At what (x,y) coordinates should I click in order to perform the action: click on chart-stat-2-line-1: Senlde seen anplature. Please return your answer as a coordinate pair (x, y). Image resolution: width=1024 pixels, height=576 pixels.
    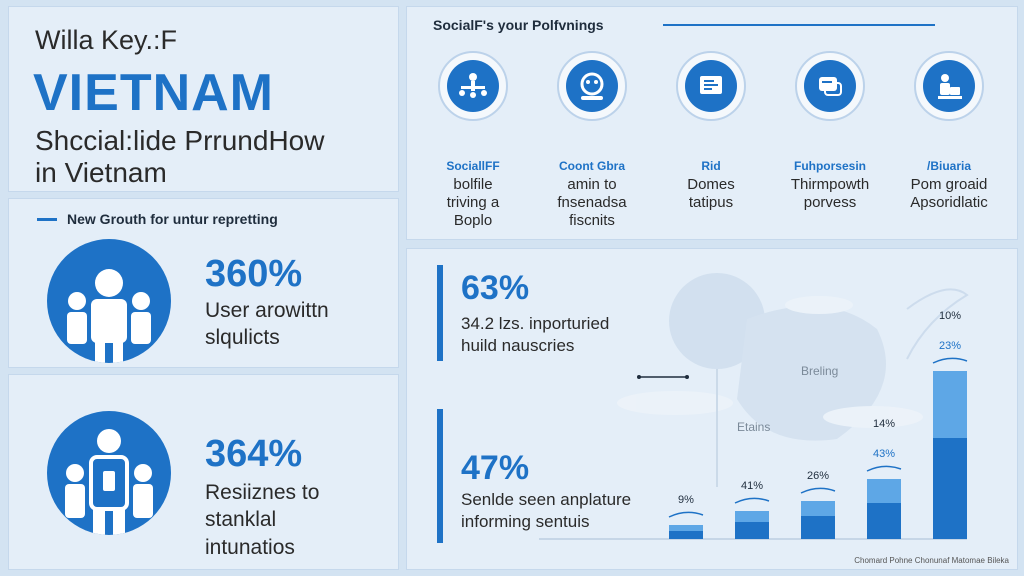
    Looking at the image, I should click on (546, 499).